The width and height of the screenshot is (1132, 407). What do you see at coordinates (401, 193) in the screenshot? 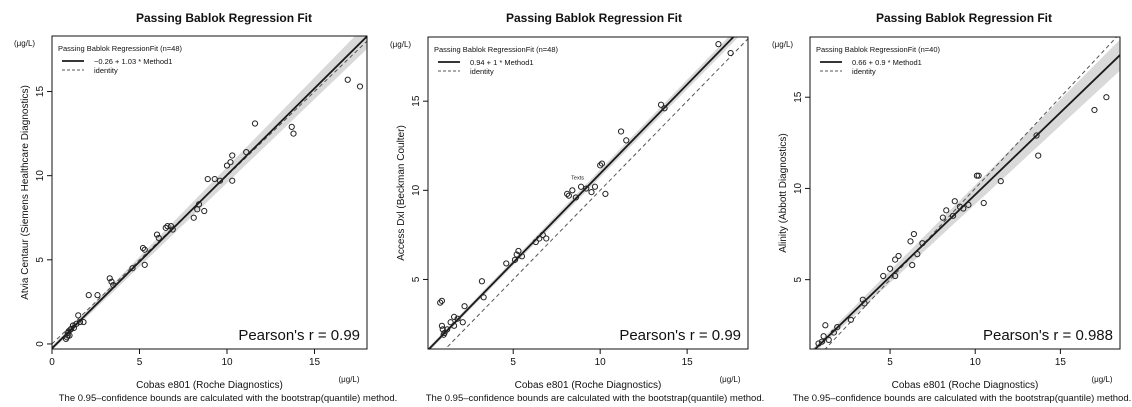
I see `y-axis-label: Access Dxl (Beckman Coulter)` at bounding box center [401, 193].